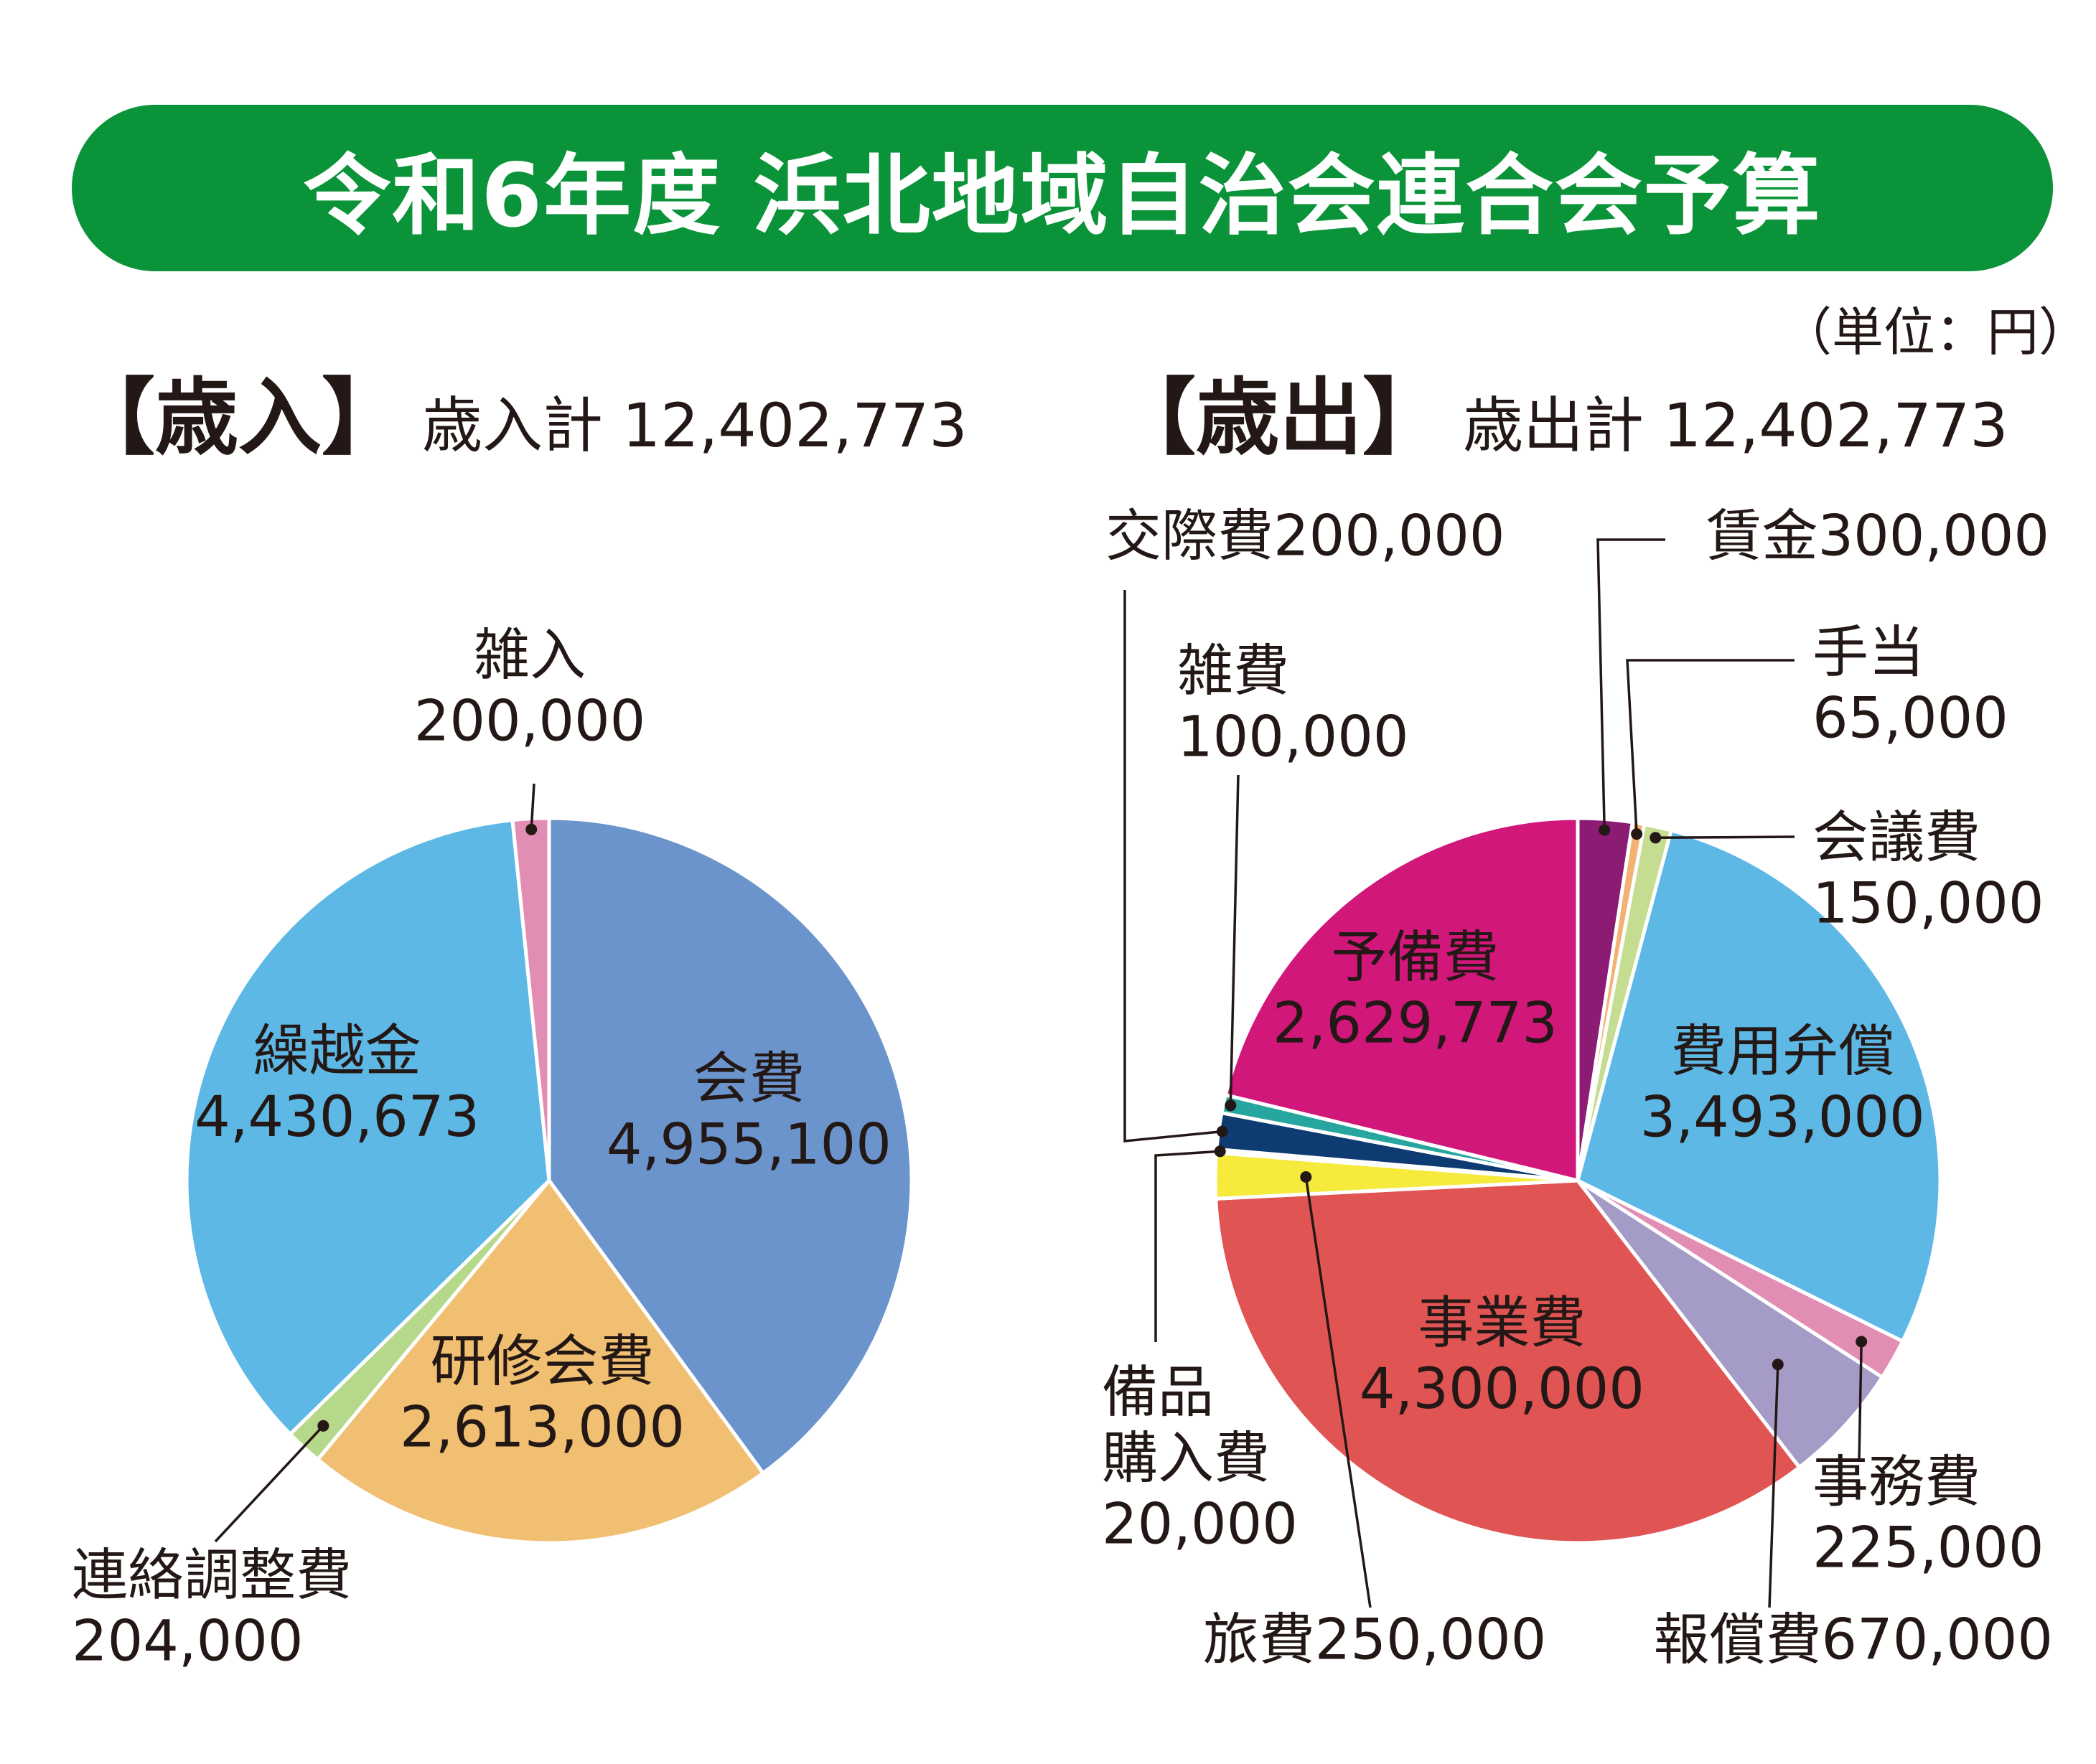 This screenshot has width=2096, height=1764. What do you see at coordinates (1306, 1177) in the screenshot?
I see `leader-dot-travel-cost` at bounding box center [1306, 1177].